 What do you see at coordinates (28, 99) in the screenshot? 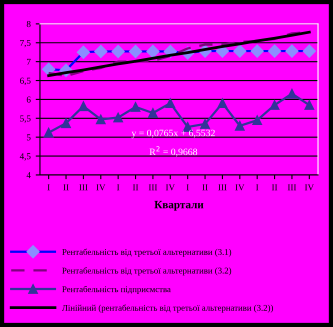
I see `y-tick-label: 6` at bounding box center [28, 99].